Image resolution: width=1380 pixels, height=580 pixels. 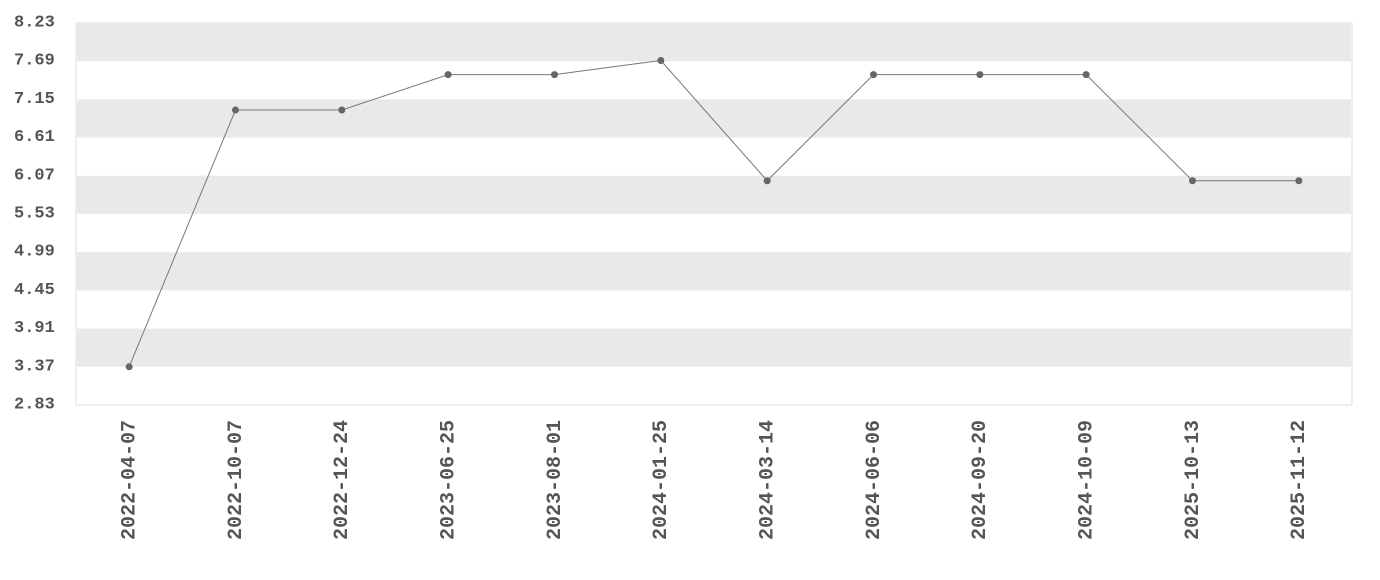 I want to click on x-tick-label: 2022-12-24, so click(x=342, y=480).